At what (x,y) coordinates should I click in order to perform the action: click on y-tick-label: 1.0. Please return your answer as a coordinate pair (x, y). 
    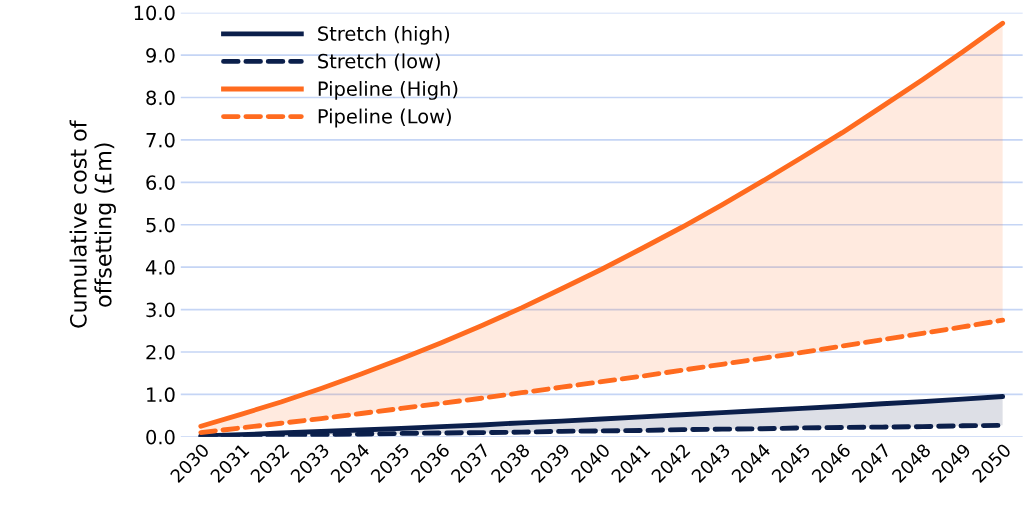
    Looking at the image, I should click on (161, 395).